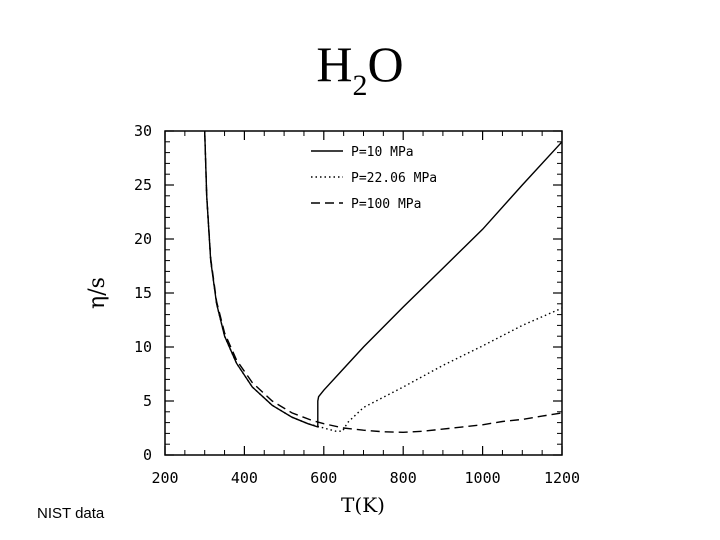 This screenshot has height=540, width=720. What do you see at coordinates (562, 478) in the screenshot?
I see `x-tick-label: 1200` at bounding box center [562, 478].